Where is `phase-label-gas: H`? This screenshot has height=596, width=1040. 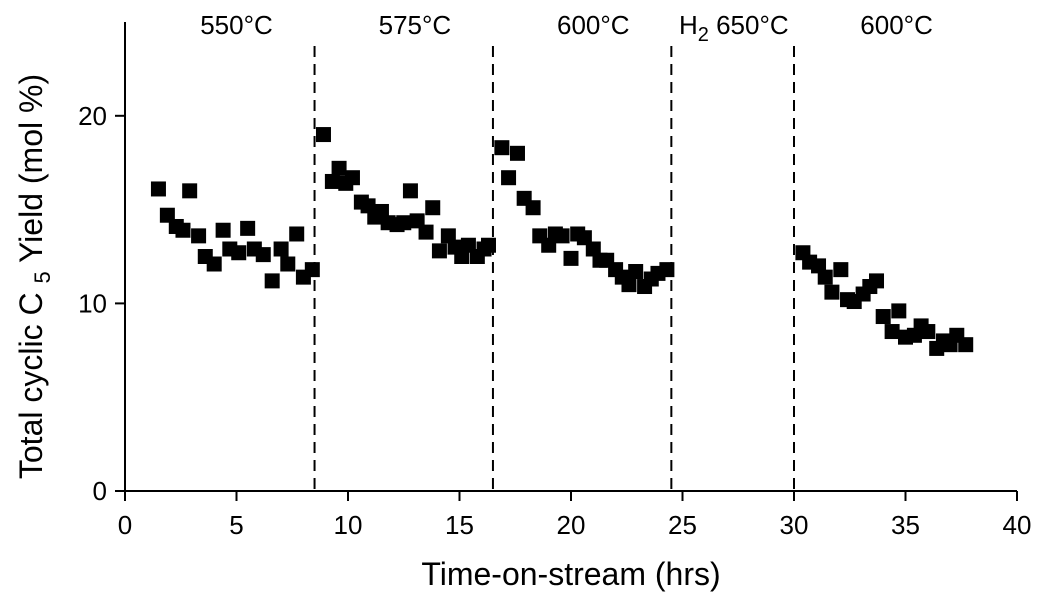
phase-label-gas: H is located at coordinates (688, 25).